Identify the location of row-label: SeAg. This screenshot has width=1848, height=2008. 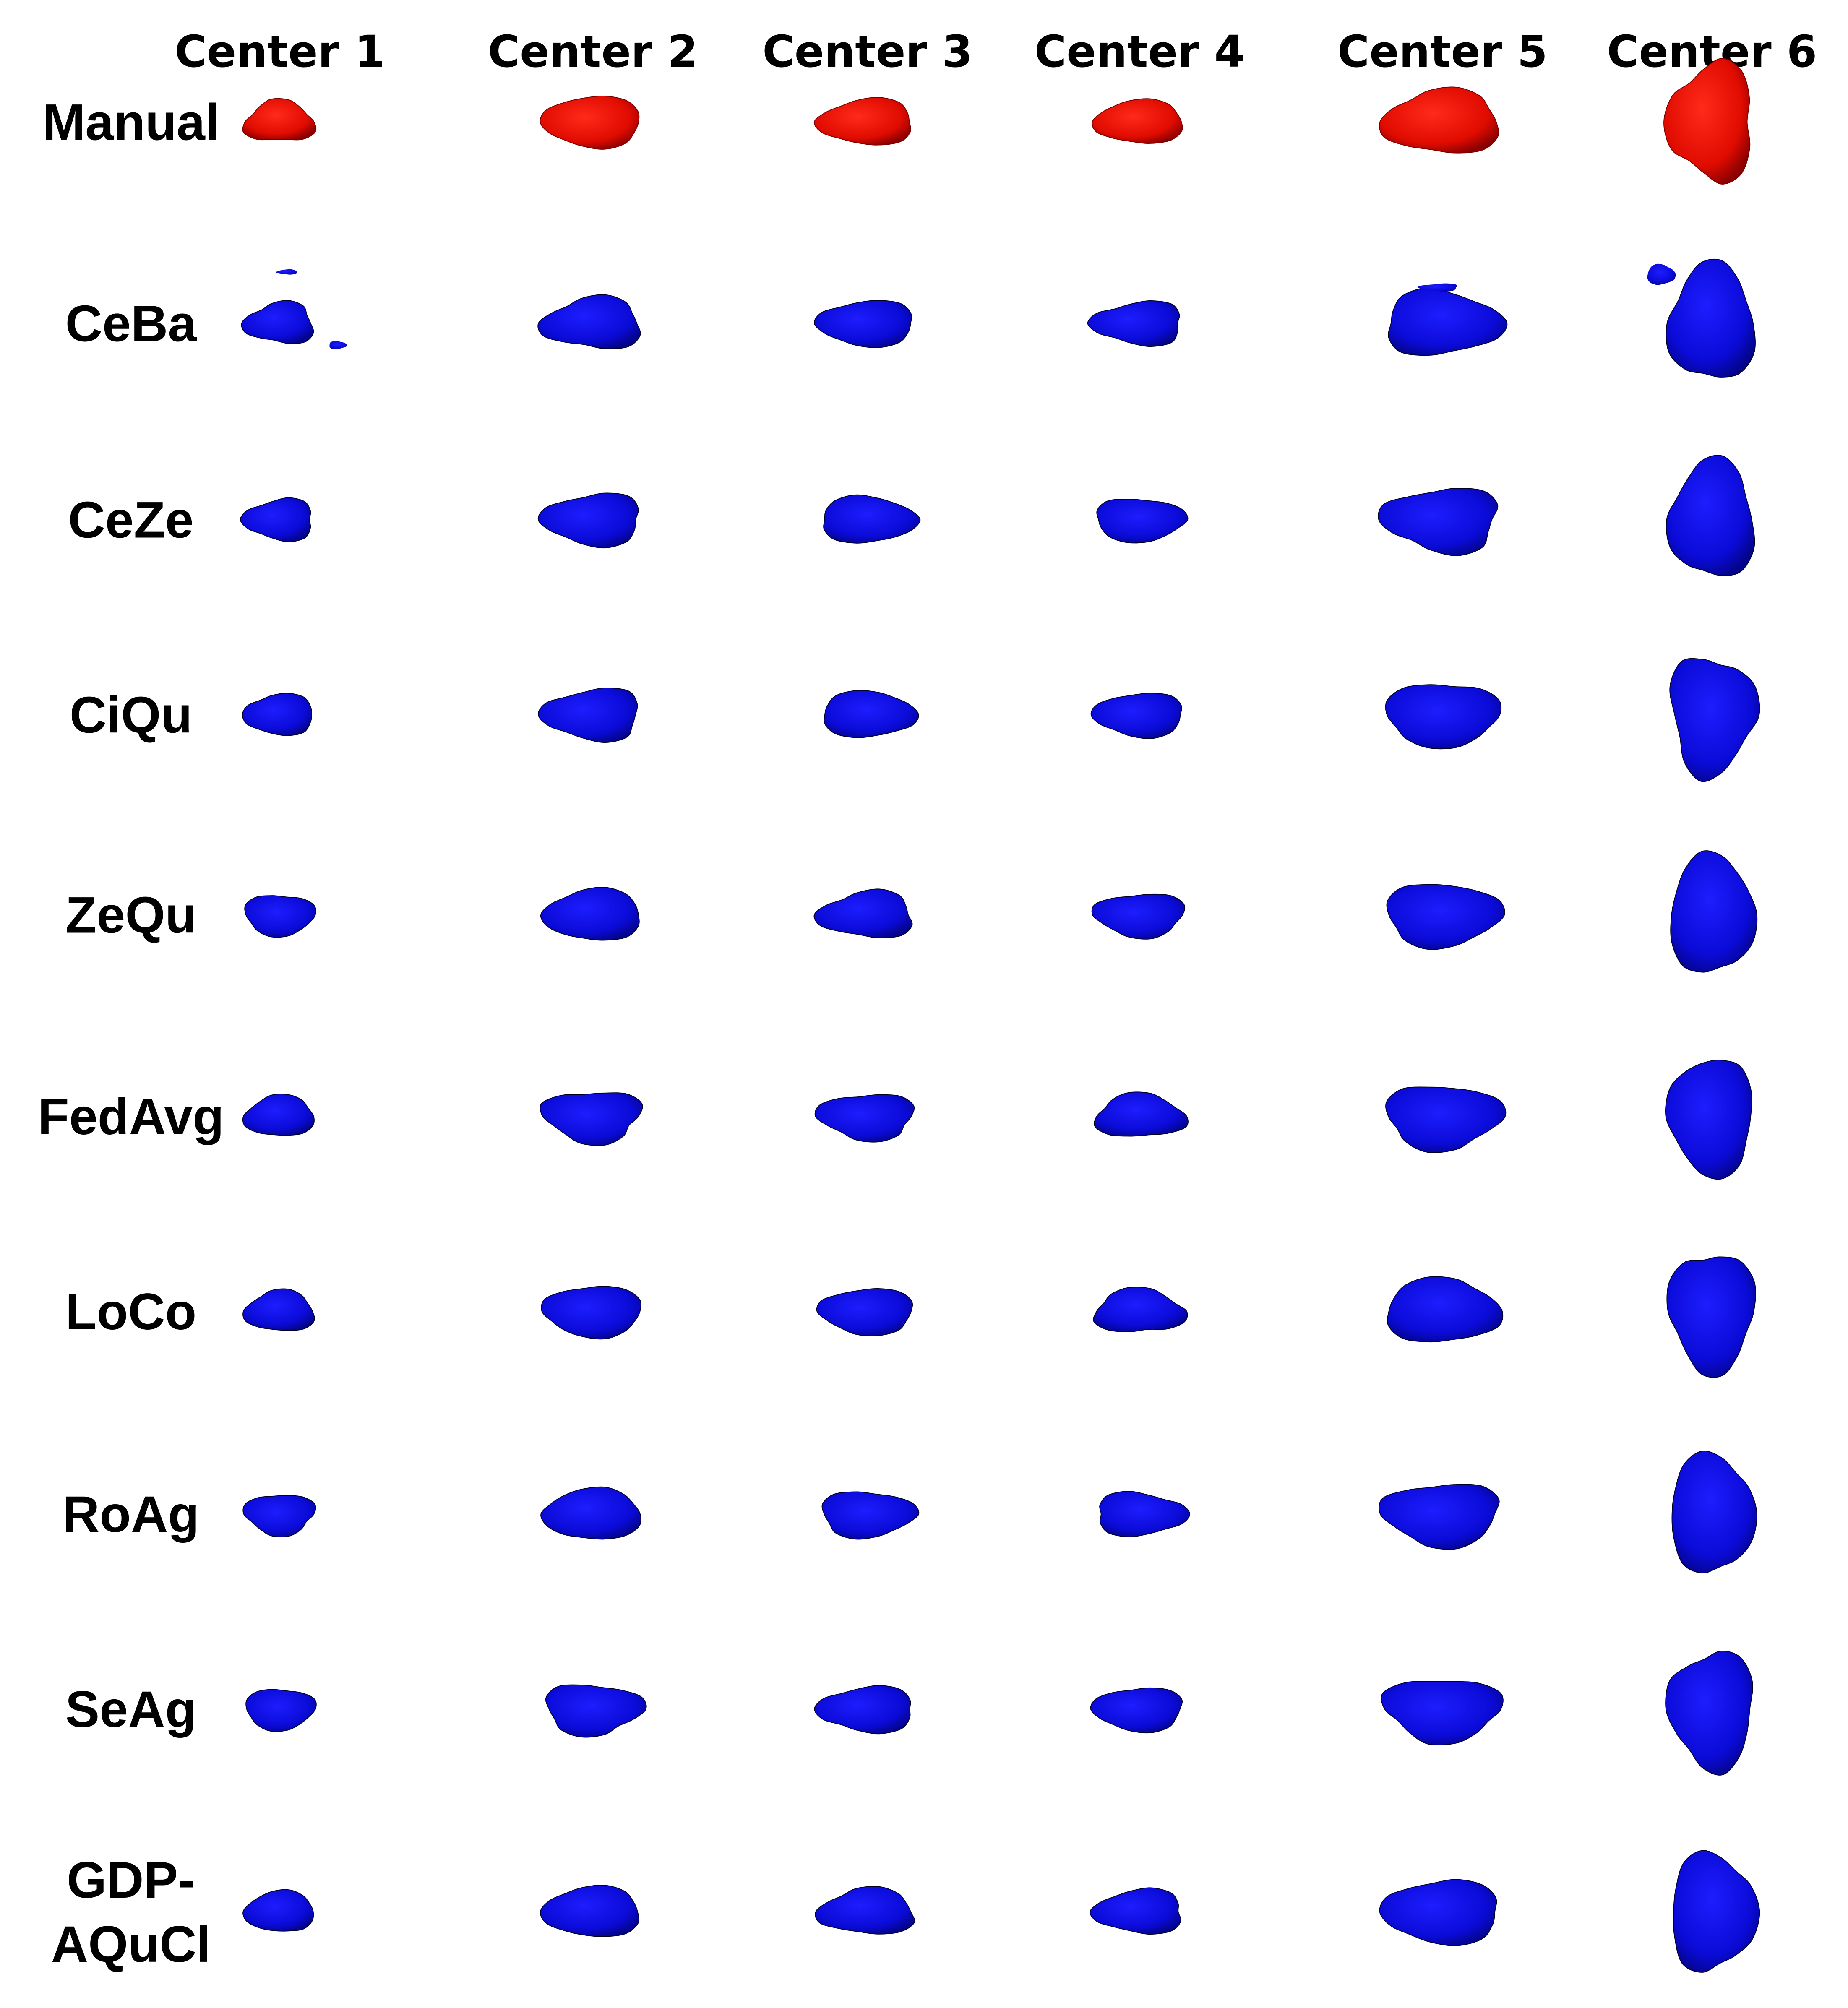
(131, 1709).